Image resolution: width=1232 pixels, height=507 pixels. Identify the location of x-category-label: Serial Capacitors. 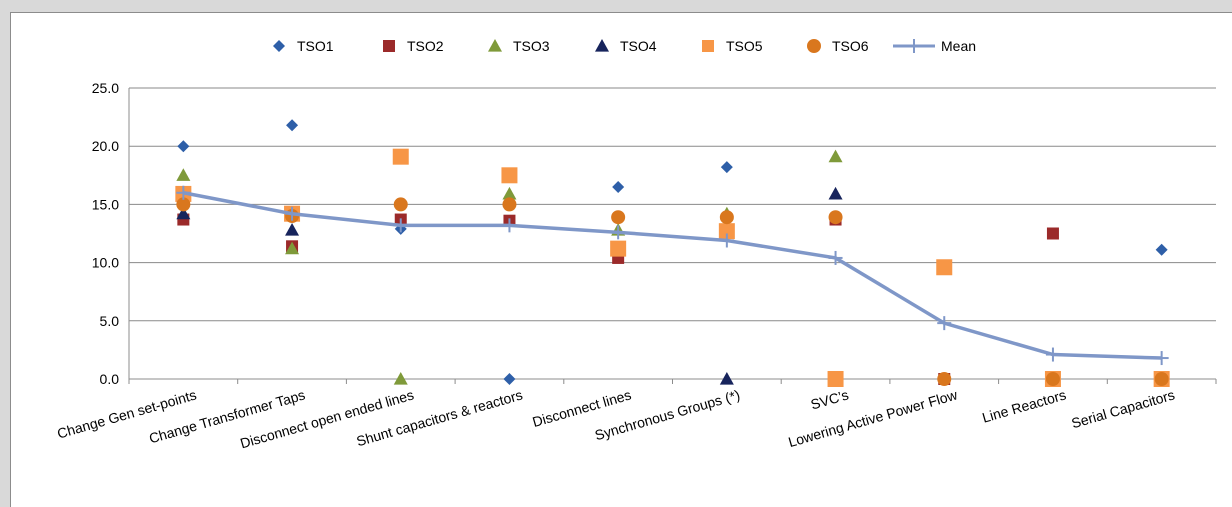
(1123, 409).